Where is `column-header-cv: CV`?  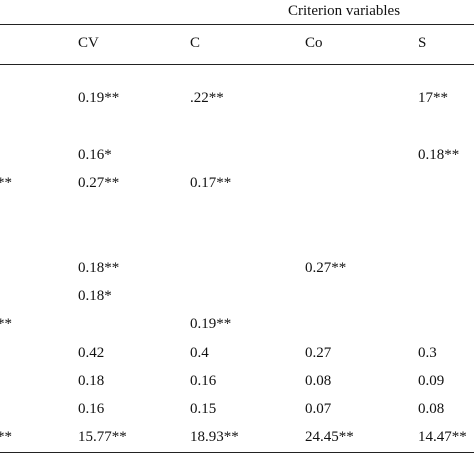 column-header-cv: CV is located at coordinates (88, 43).